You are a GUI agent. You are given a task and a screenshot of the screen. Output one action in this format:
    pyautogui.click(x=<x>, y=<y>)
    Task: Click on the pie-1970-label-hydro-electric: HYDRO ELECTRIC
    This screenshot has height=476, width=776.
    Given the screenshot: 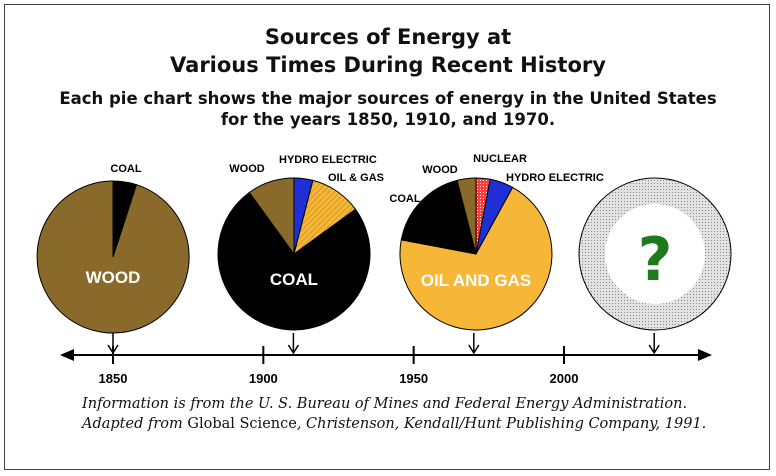 What is the action you would take?
    pyautogui.click(x=555, y=178)
    